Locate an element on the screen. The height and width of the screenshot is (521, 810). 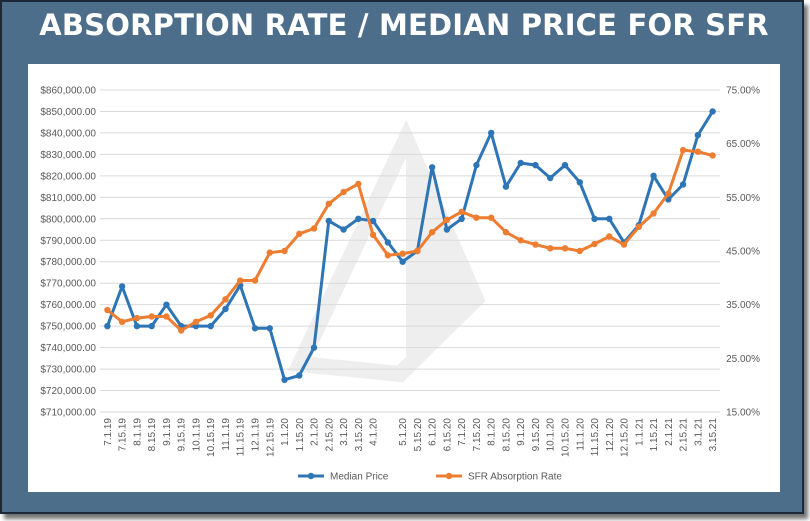
left-tick-label: $720,000.00 is located at coordinates (68, 391).